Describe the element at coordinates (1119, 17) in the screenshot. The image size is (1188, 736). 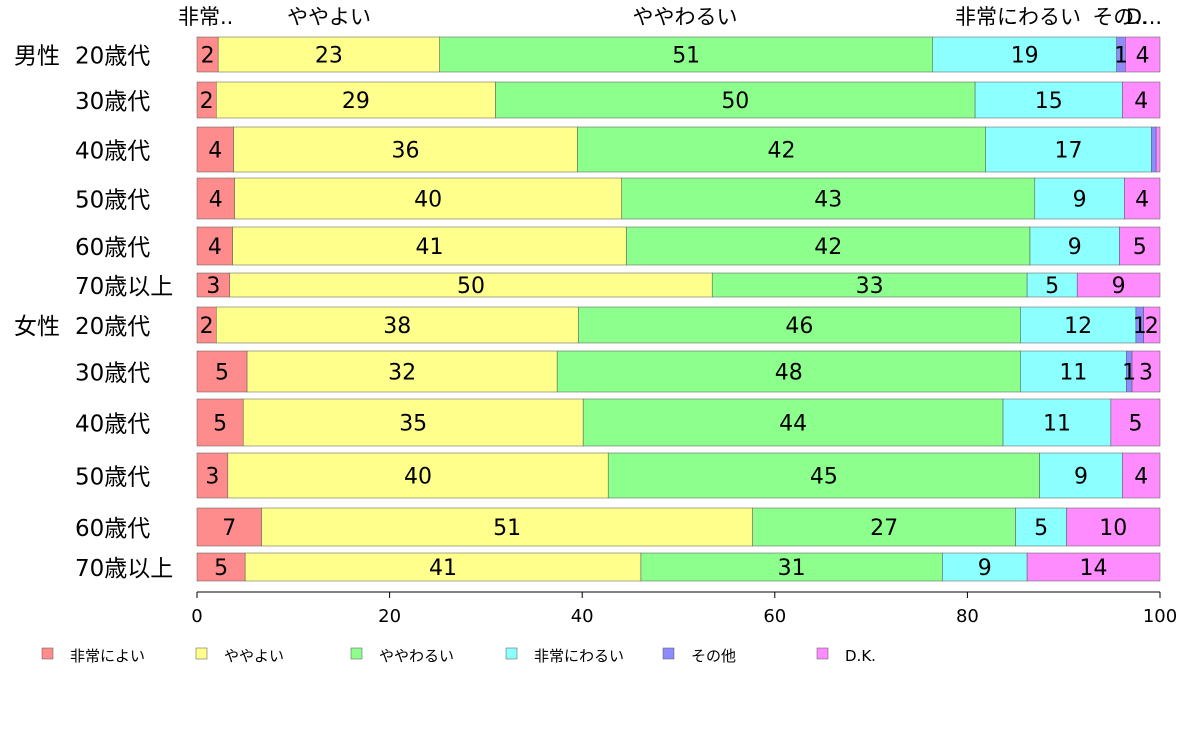
I see `column-header: その..` at that location.